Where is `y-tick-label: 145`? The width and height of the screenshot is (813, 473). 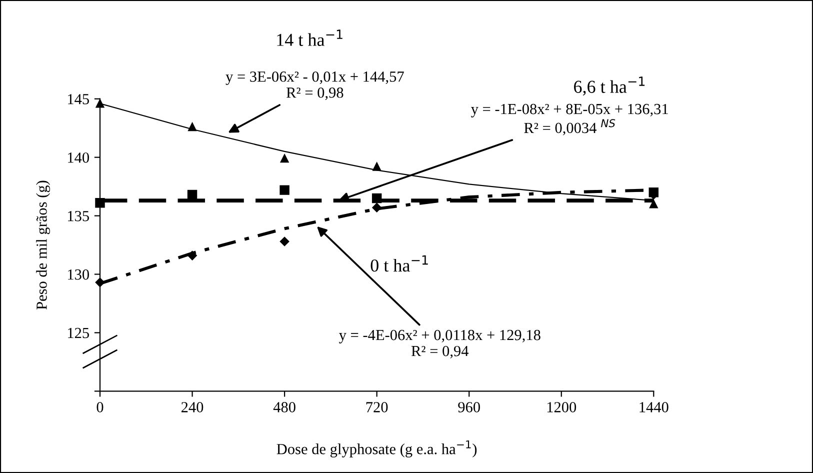
y-tick-label: 145 is located at coordinates (78, 99).